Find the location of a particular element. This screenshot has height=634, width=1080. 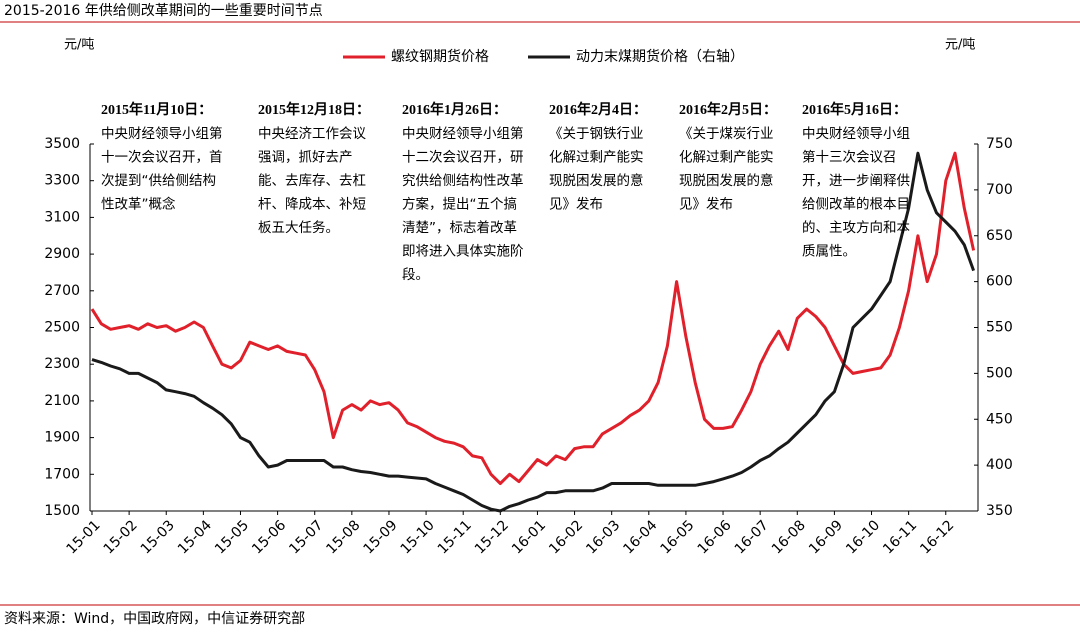

annotation-text: 第十三次会议召 is located at coordinates (849, 157).